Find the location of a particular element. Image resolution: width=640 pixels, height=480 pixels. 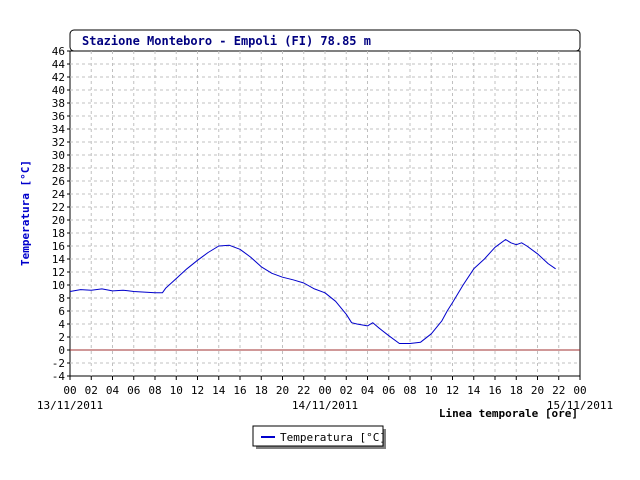

y-tick-label: 8 is located at coordinates (61, 298).